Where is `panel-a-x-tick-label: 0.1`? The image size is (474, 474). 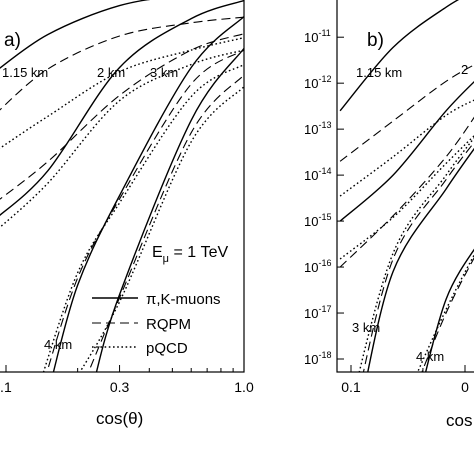
panel-a-x-tick-label: 0.1 is located at coordinates (6, 387).